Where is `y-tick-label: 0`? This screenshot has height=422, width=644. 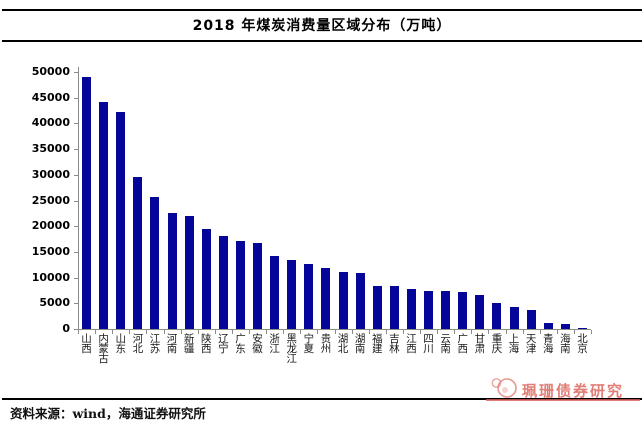
y-tick-label: 0 is located at coordinates (66, 328).